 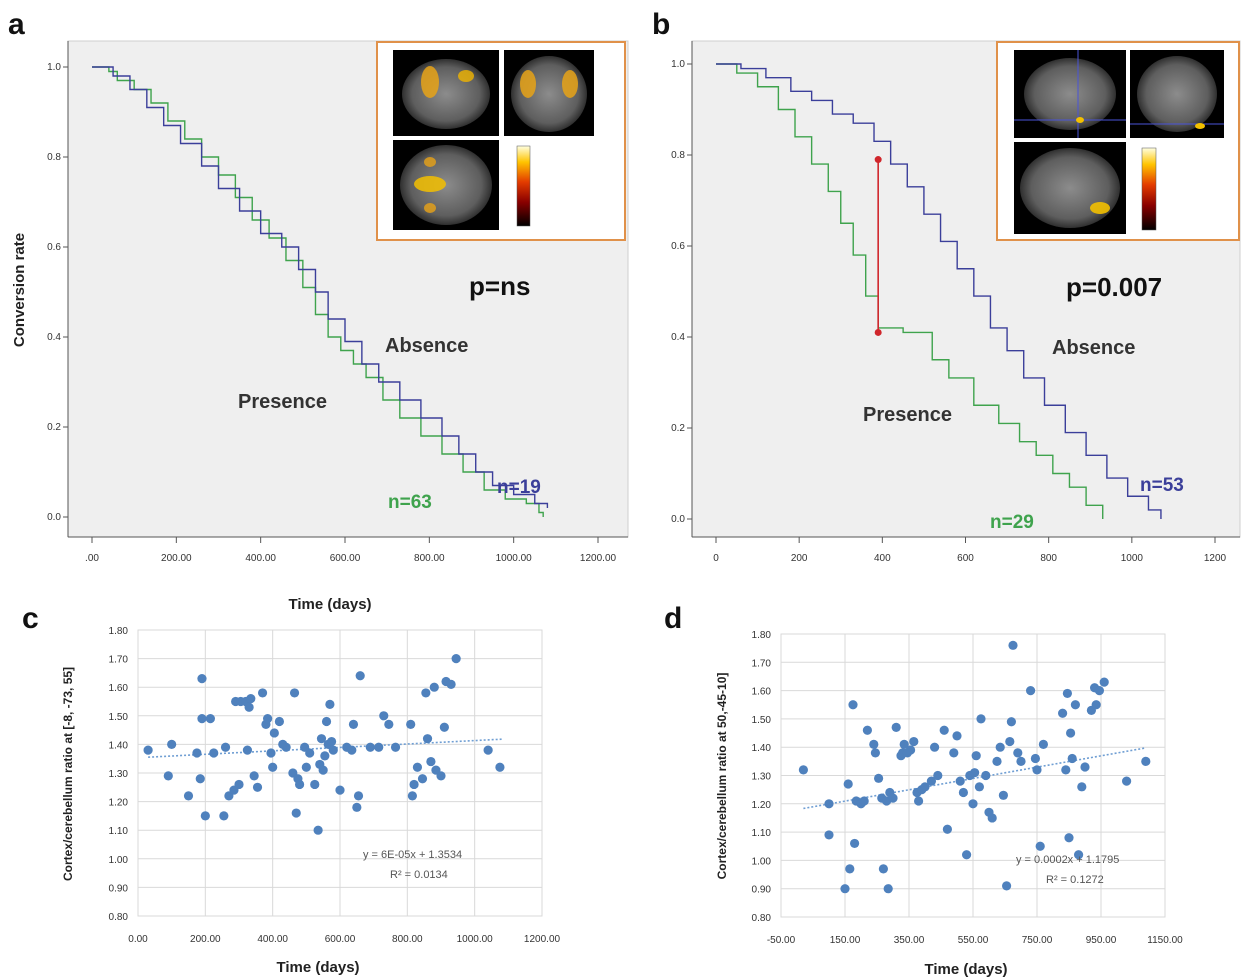 I want to click on y-tick-label-a: 0.8, so click(x=54, y=157).